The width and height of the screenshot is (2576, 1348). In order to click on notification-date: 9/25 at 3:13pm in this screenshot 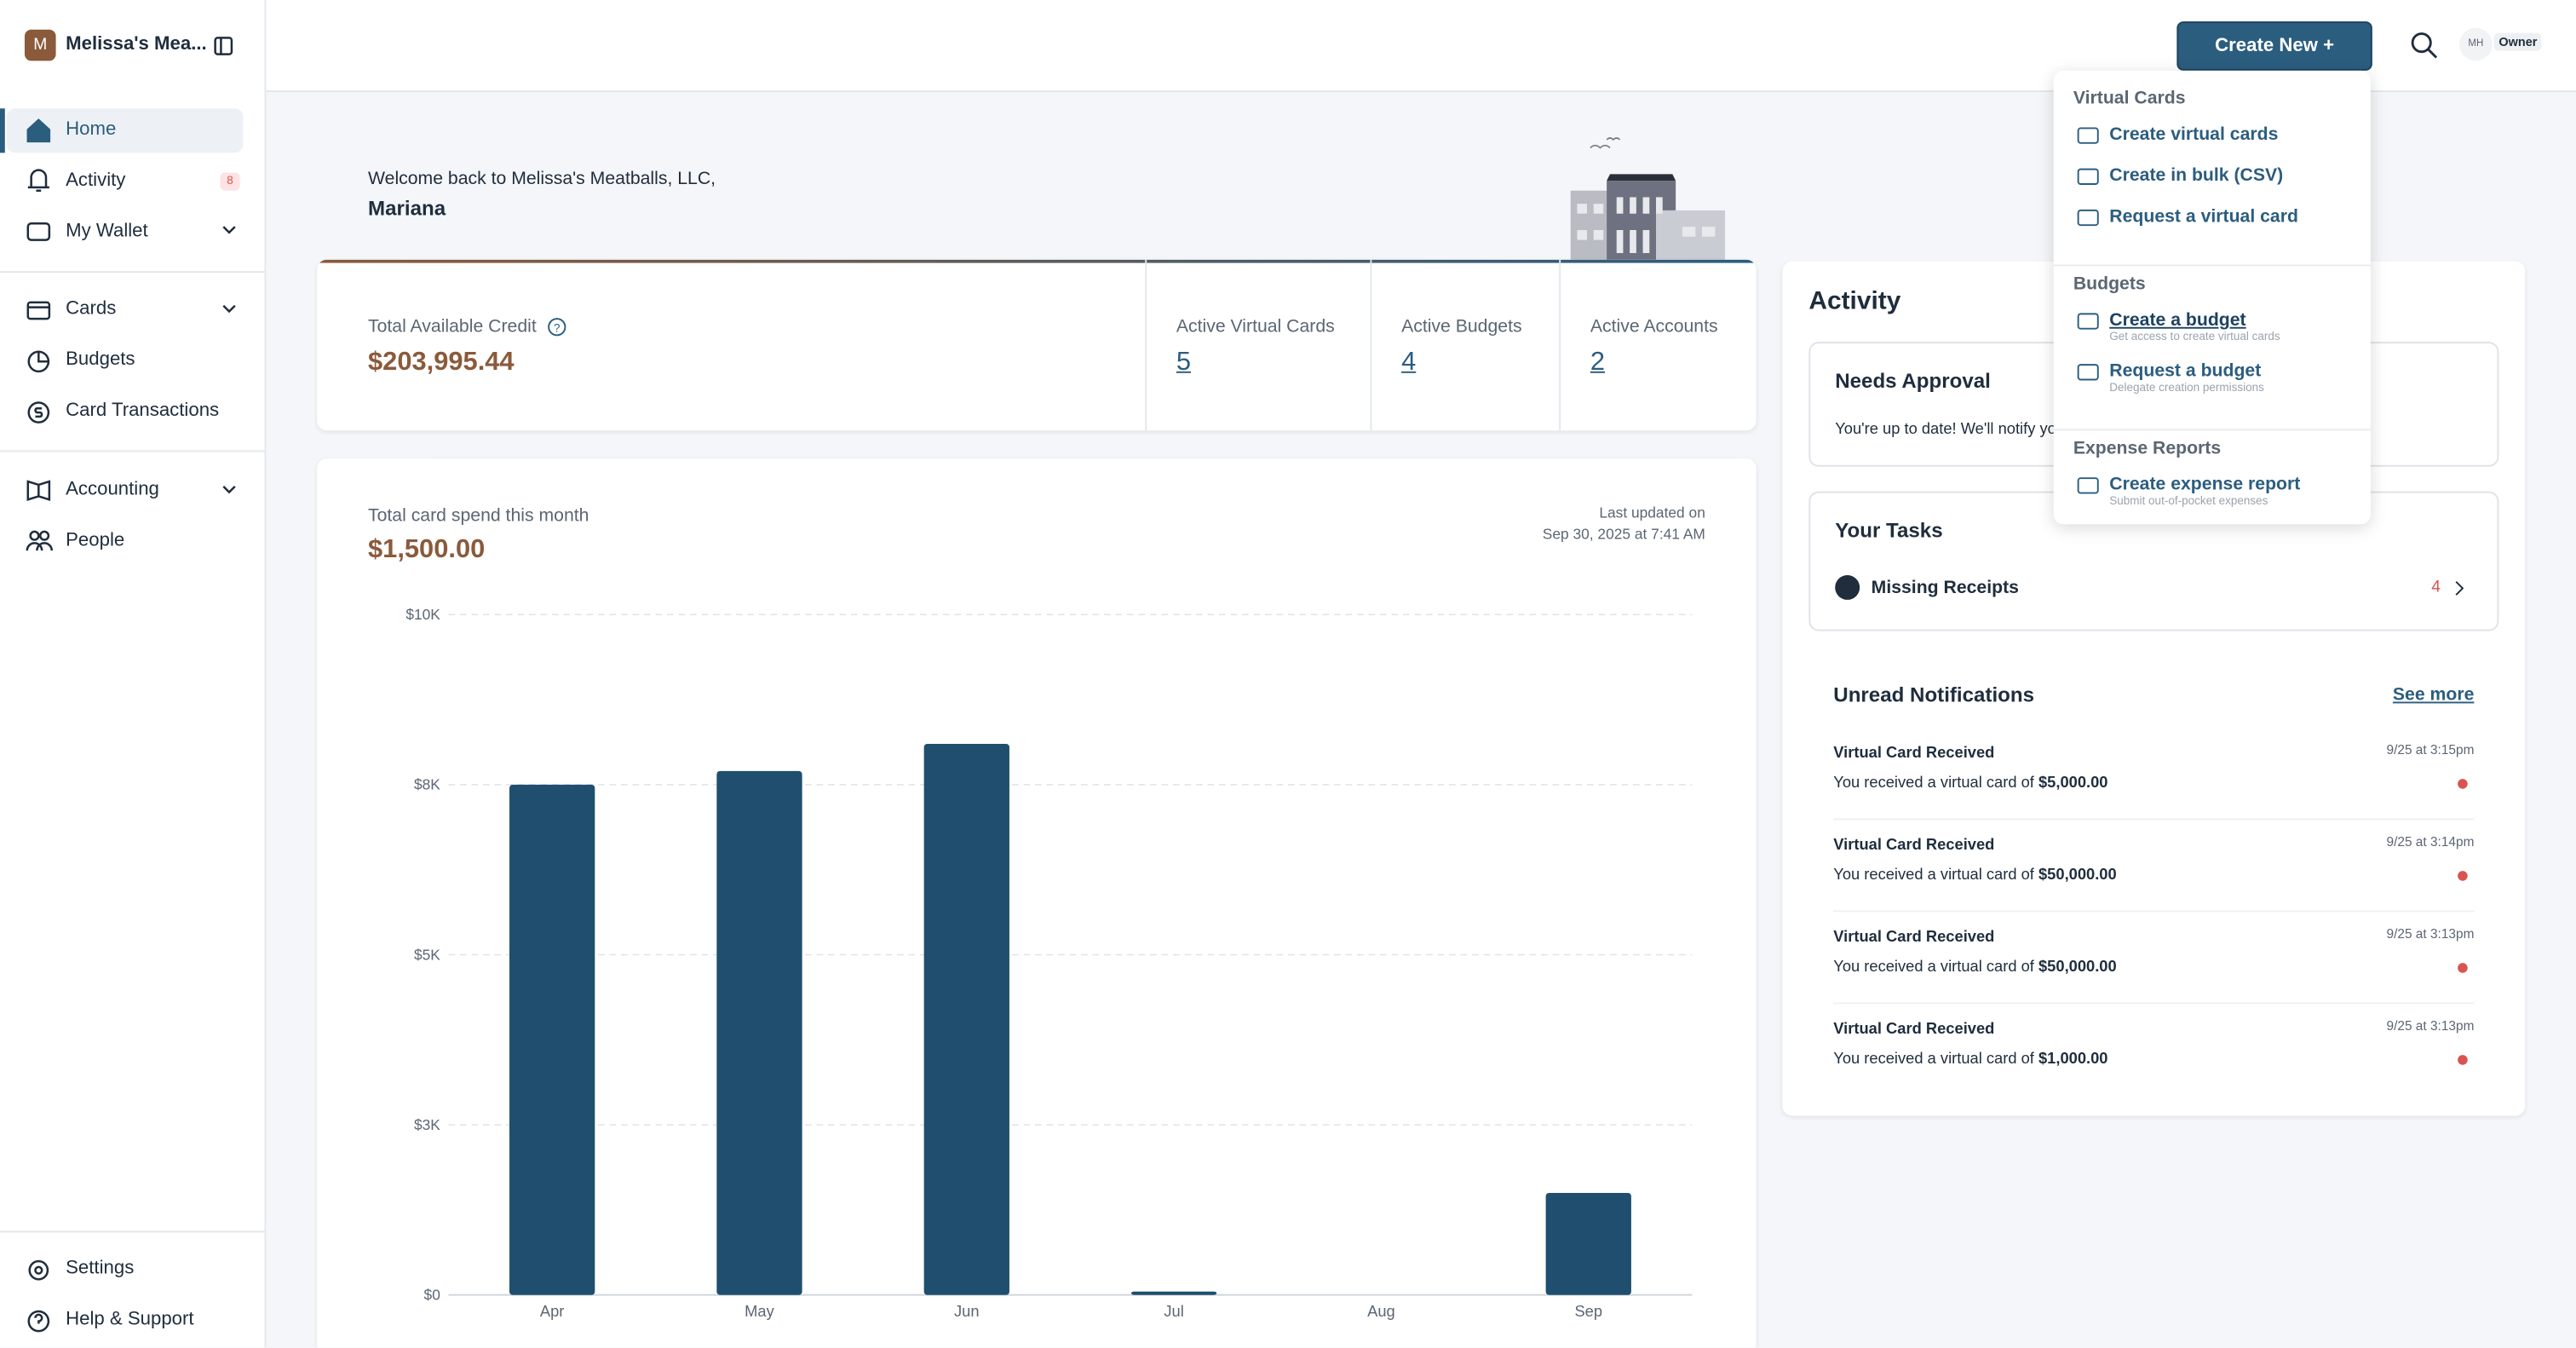, I will do `click(2431, 934)`.